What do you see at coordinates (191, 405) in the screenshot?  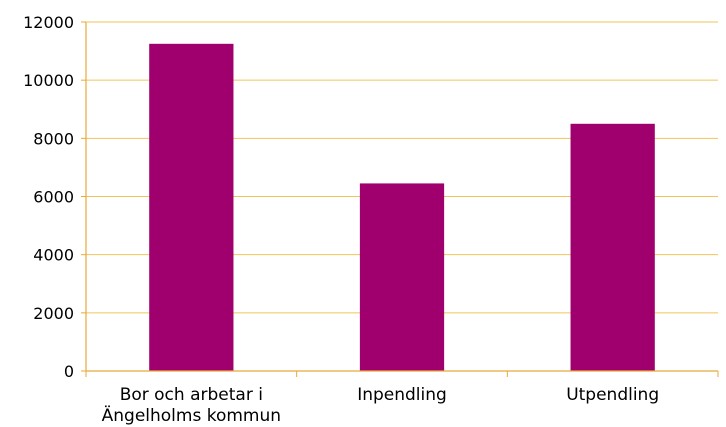 I see `x-category-label: Bor och arbetar i Ängelholms kommun` at bounding box center [191, 405].